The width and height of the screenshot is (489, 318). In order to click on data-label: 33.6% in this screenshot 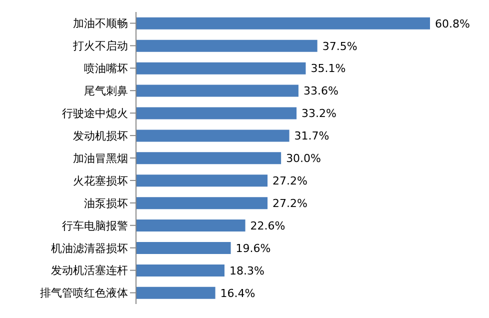, I will do `click(320, 91)`.